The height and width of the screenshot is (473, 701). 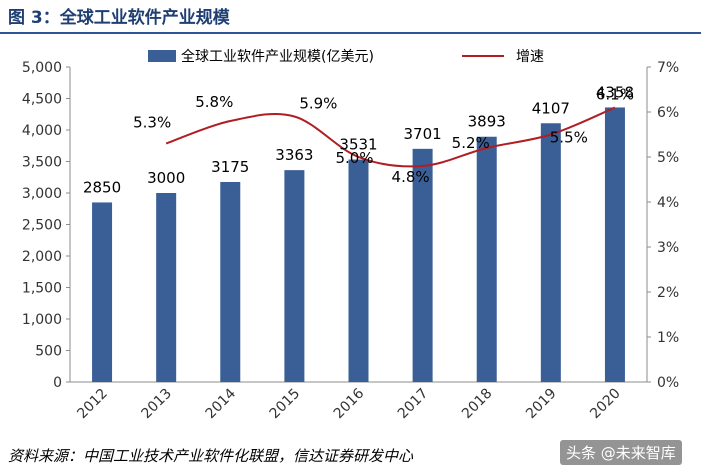 I want to click on line-value-label: 5.3%, so click(x=152, y=123).